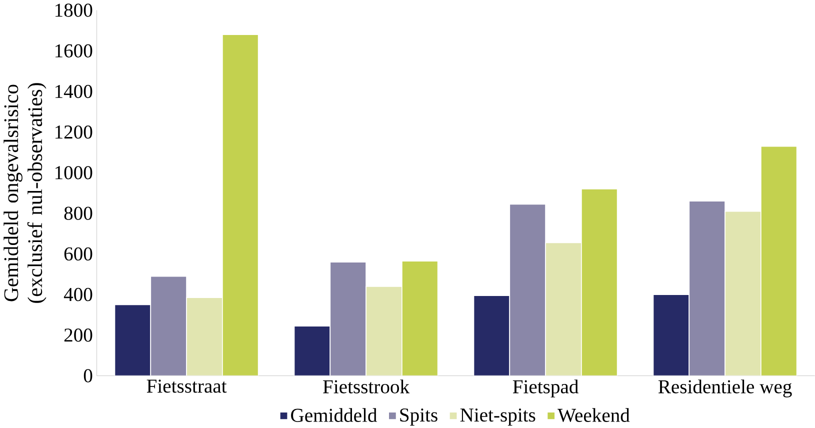 This screenshot has width=815, height=428. Describe the element at coordinates (78, 213) in the screenshot. I see `y-tick-label: 800` at that location.